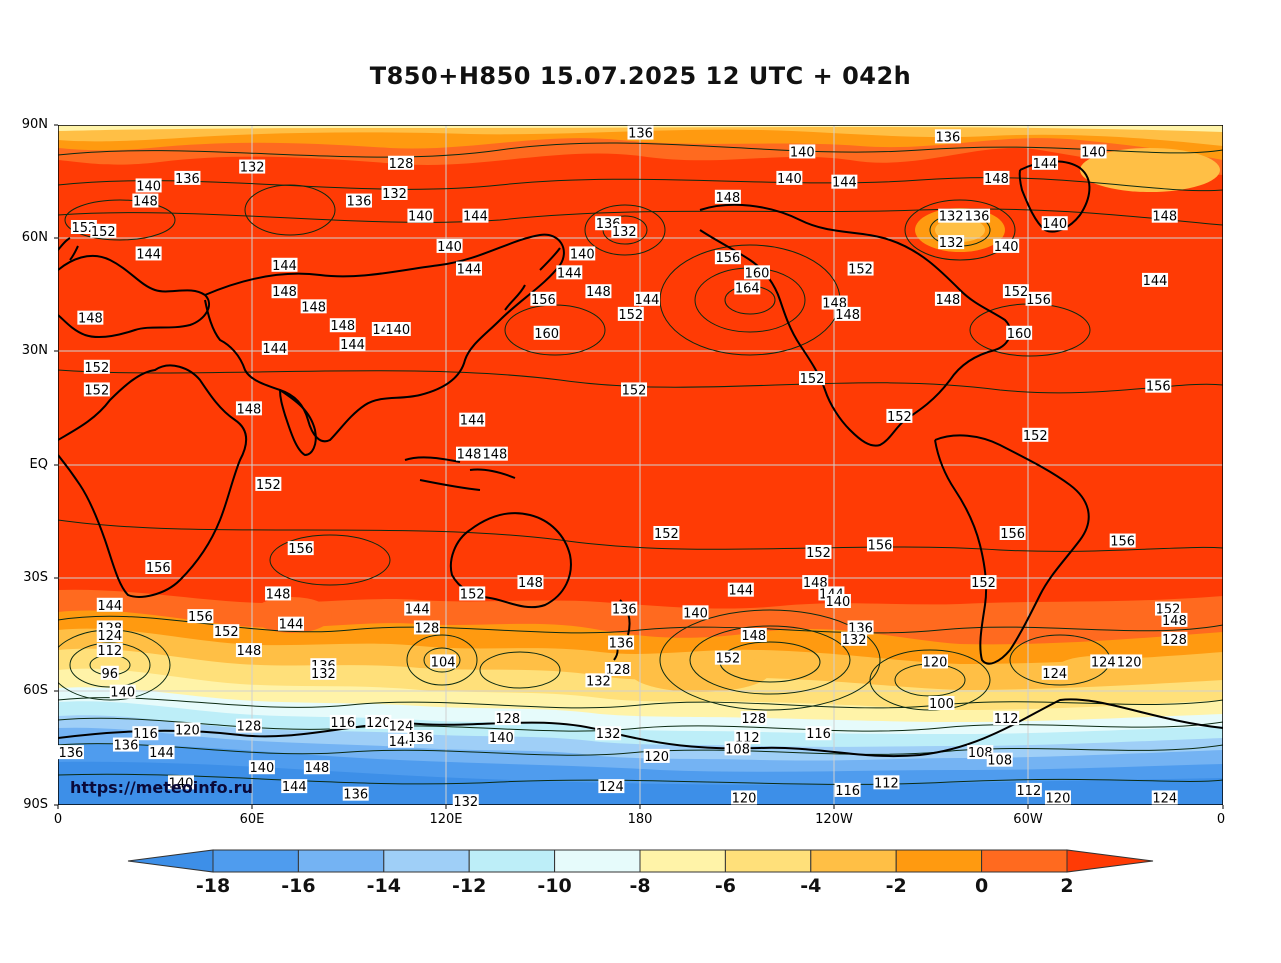 This screenshot has width=1281, height=963. I want to click on source-watermark: https://meteoinfo.ru, so click(161, 787).